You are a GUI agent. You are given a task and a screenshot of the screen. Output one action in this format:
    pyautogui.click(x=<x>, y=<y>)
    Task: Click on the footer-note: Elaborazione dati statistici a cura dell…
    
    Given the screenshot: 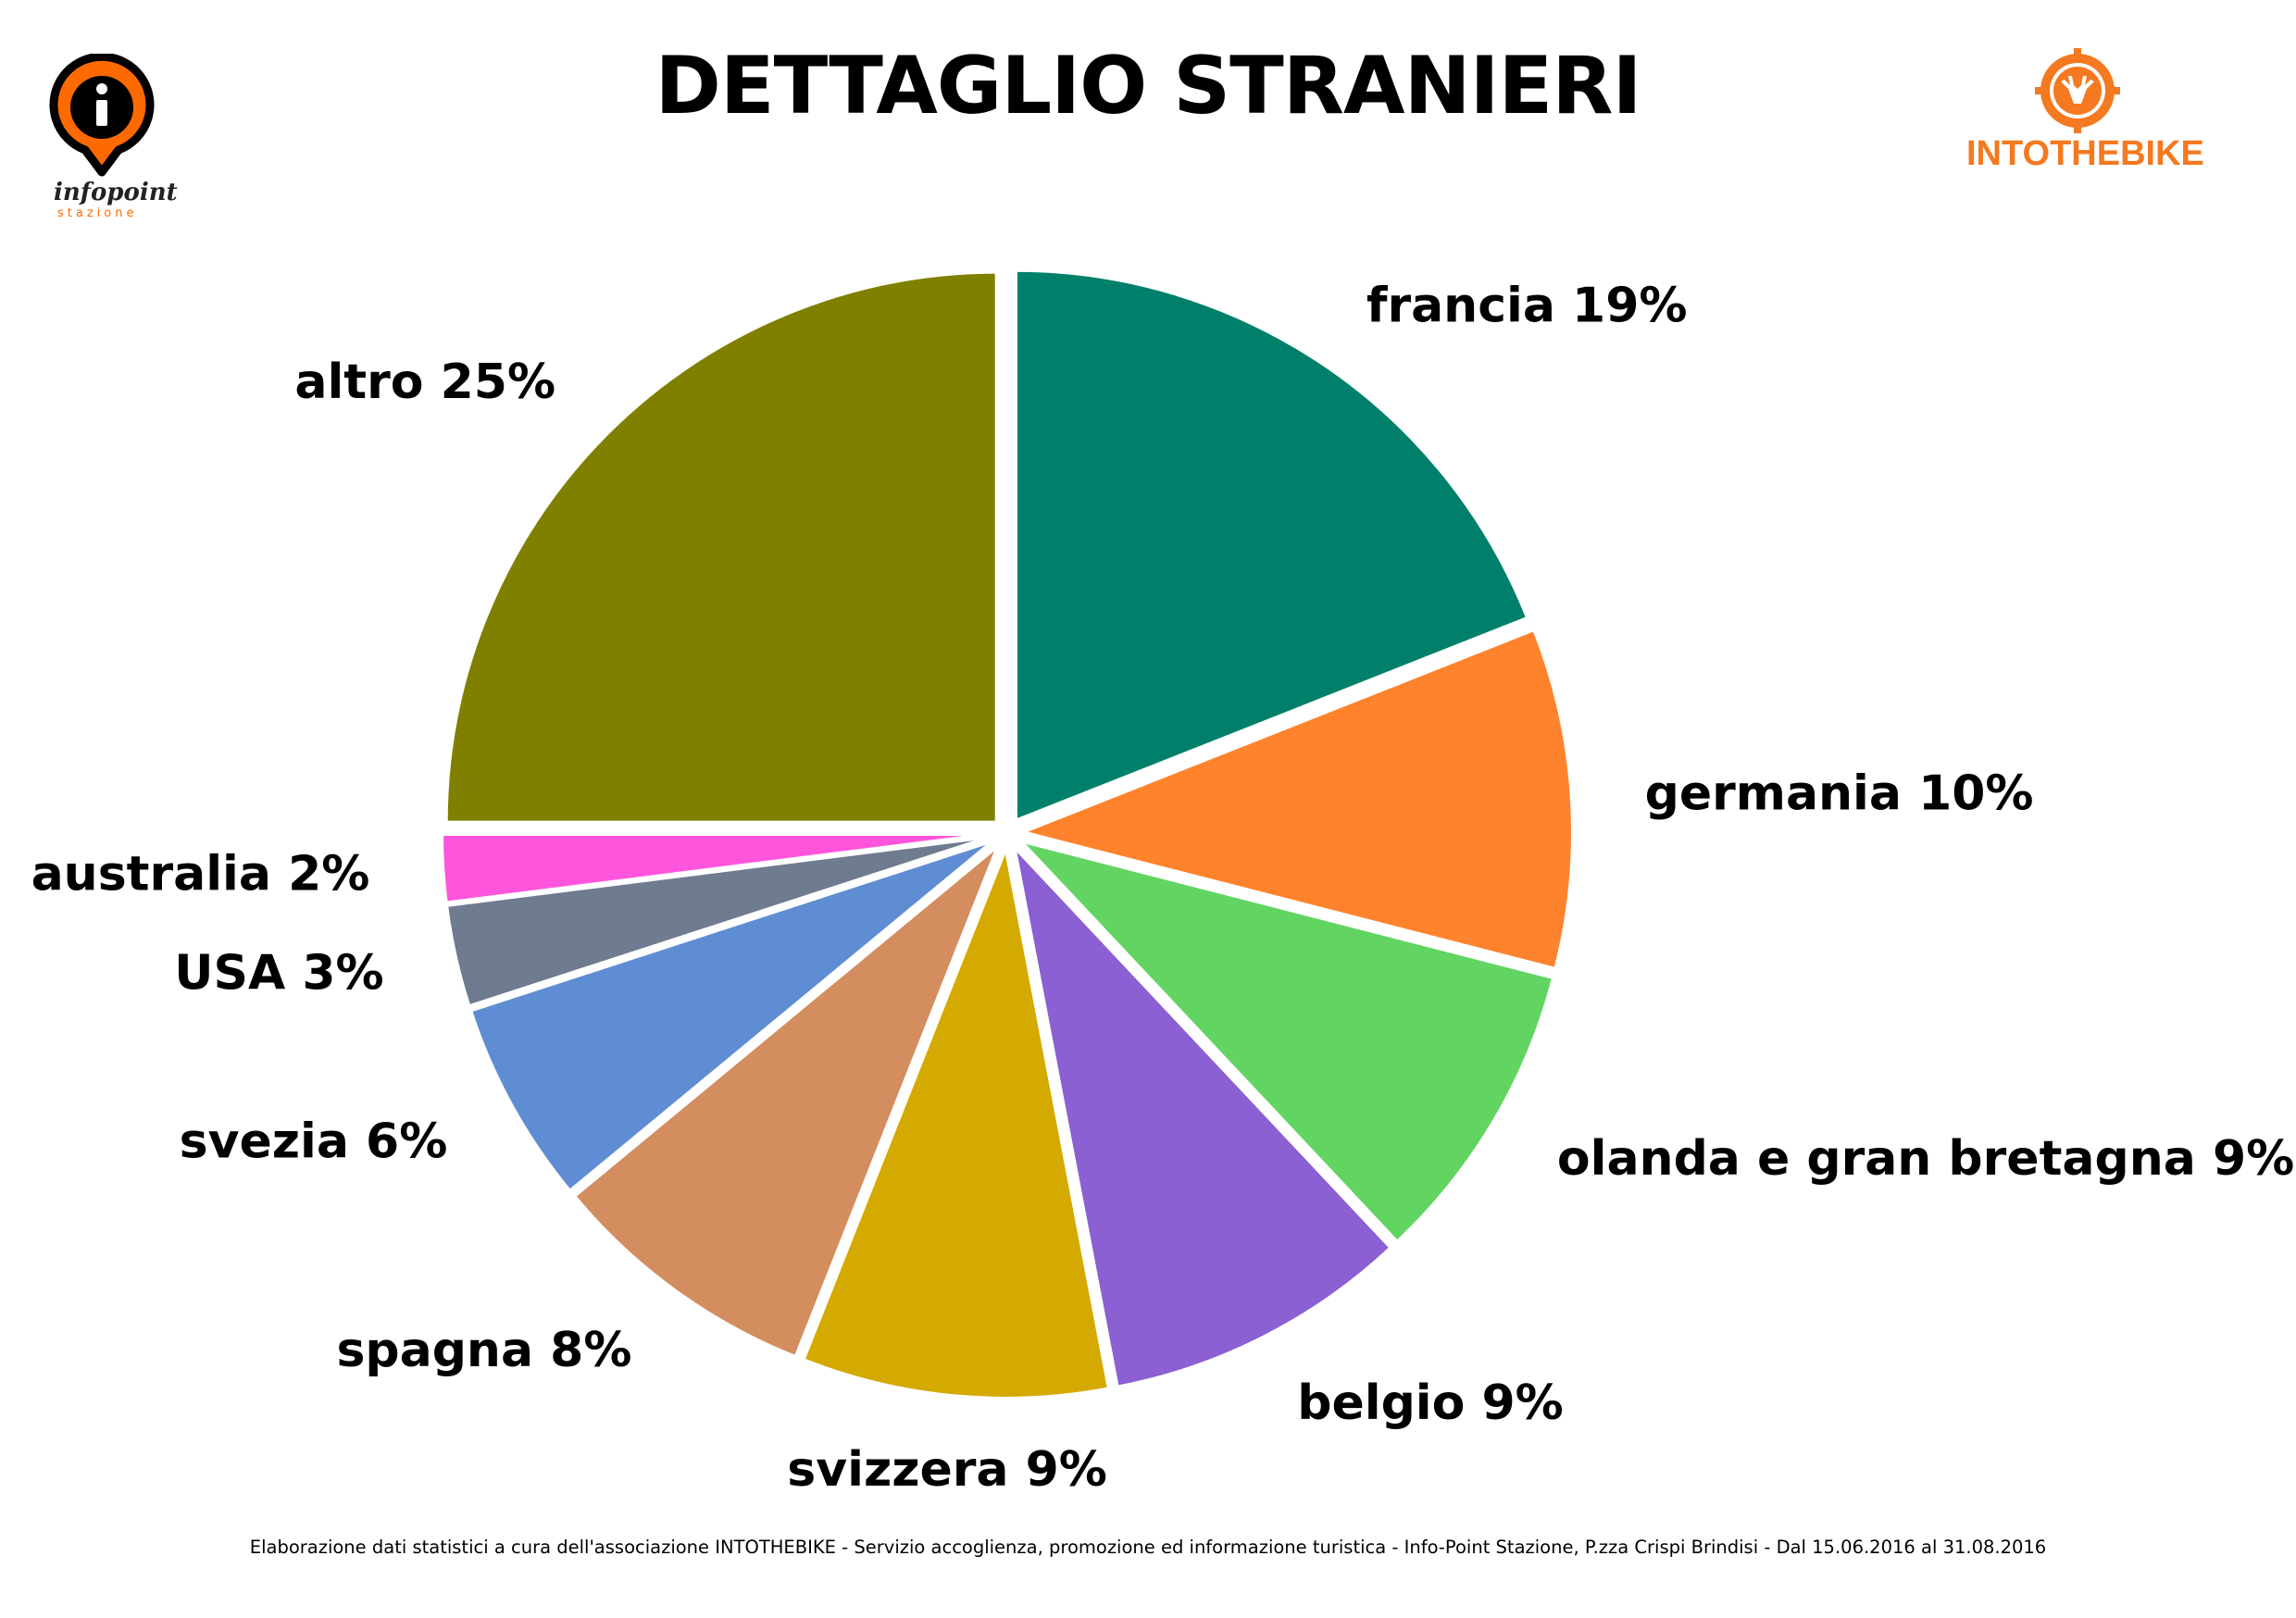 What is the action you would take?
    pyautogui.click(x=1148, y=1547)
    